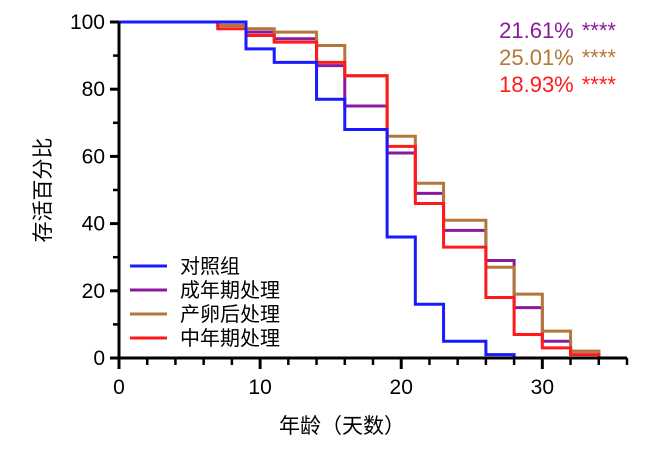  Describe the element at coordinates (542, 387) in the screenshot. I see `x-tick-label: 30` at that location.